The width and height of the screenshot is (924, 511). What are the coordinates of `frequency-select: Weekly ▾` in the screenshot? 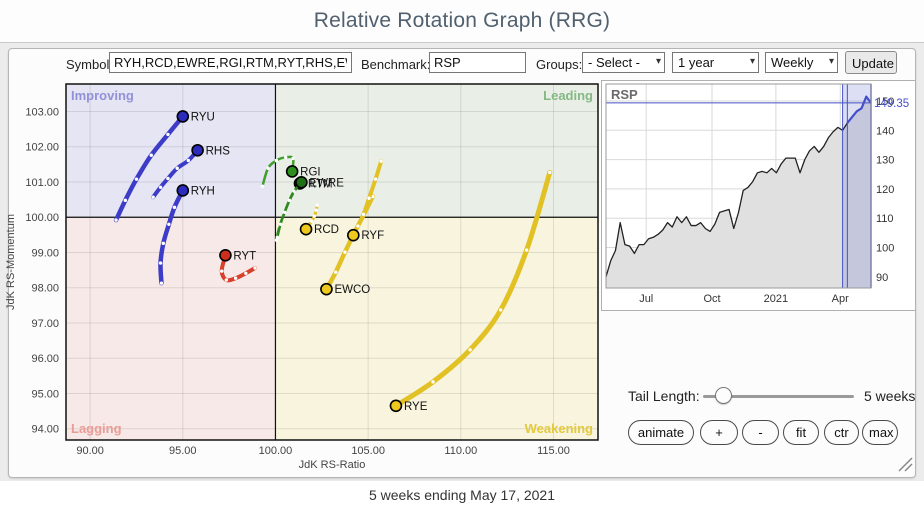 It's located at (801, 62).